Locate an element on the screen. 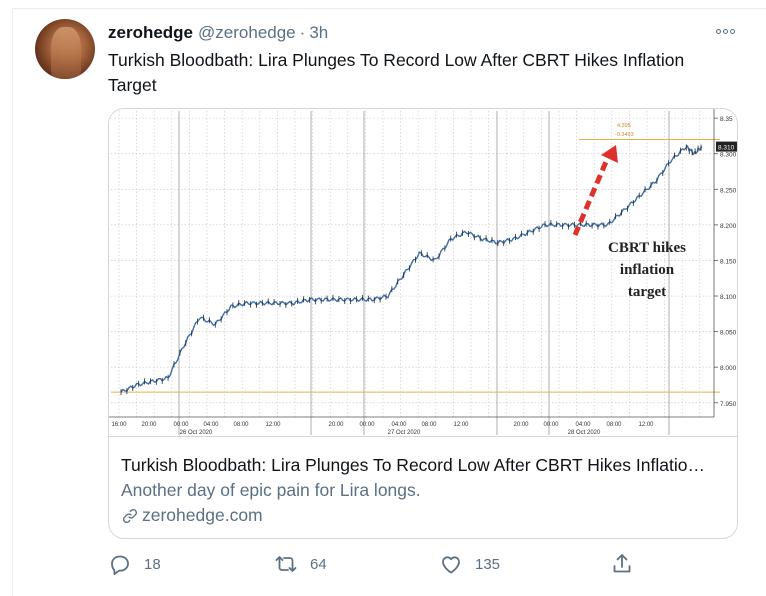 This screenshot has width=766, height=596. trend-arrow is located at coordinates (591, 196).